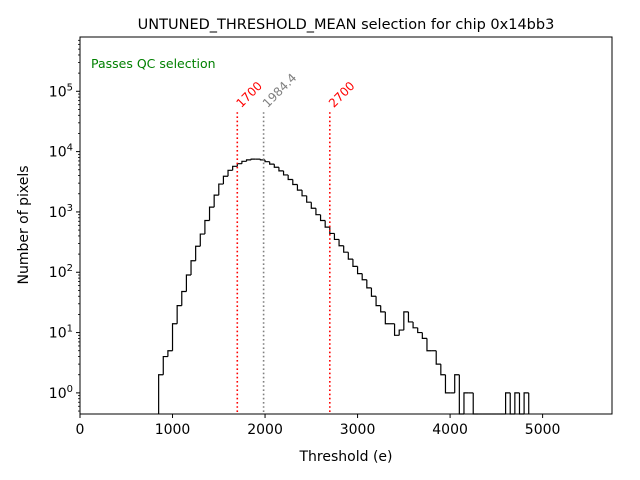 The image size is (640, 480). What do you see at coordinates (249, 94) in the screenshot?
I see `threshold-line-label: 1700` at bounding box center [249, 94].